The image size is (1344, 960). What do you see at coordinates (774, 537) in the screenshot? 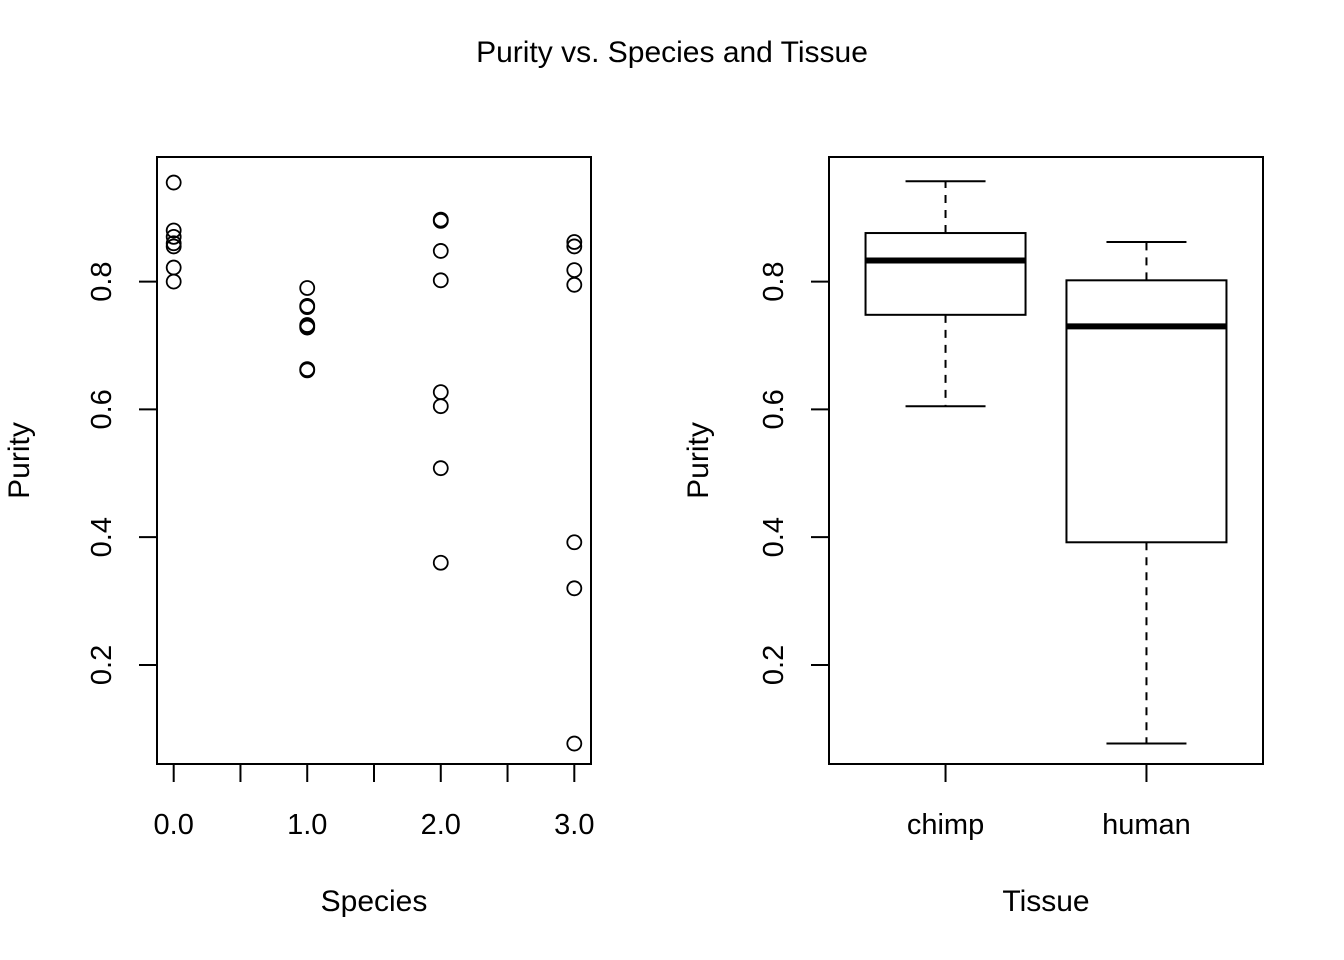
I see `boxplot-y-tick-label: 0.4` at bounding box center [774, 537].